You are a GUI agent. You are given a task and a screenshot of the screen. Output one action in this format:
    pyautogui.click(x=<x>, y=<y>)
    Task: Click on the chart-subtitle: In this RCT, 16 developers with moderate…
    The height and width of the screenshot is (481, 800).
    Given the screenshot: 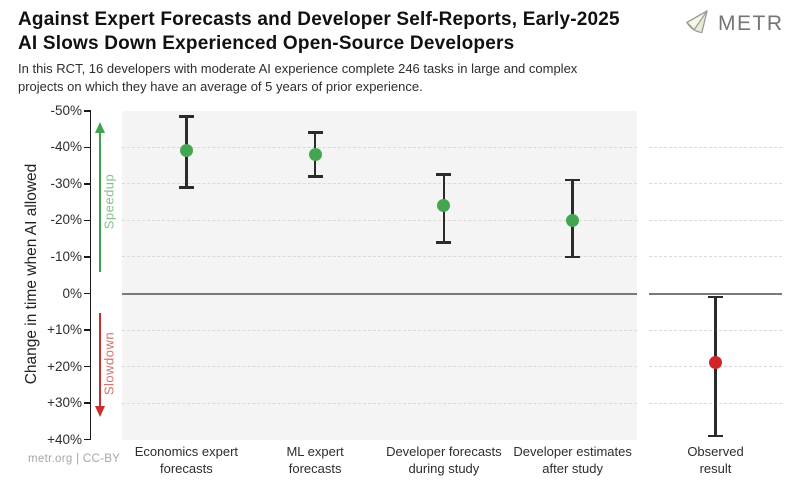 What is the action you would take?
    pyautogui.click(x=297, y=77)
    